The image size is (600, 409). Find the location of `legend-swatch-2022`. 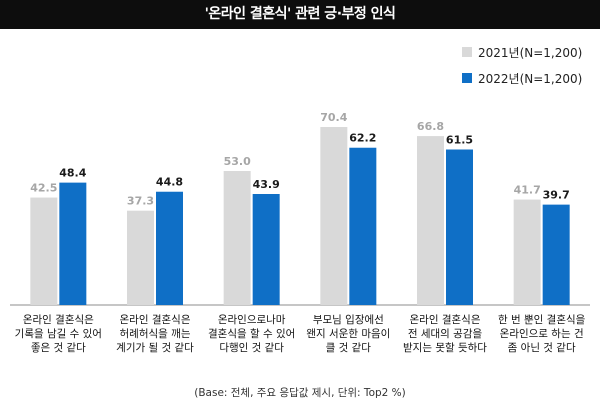

legend-swatch-2022 is located at coordinates (467, 78).